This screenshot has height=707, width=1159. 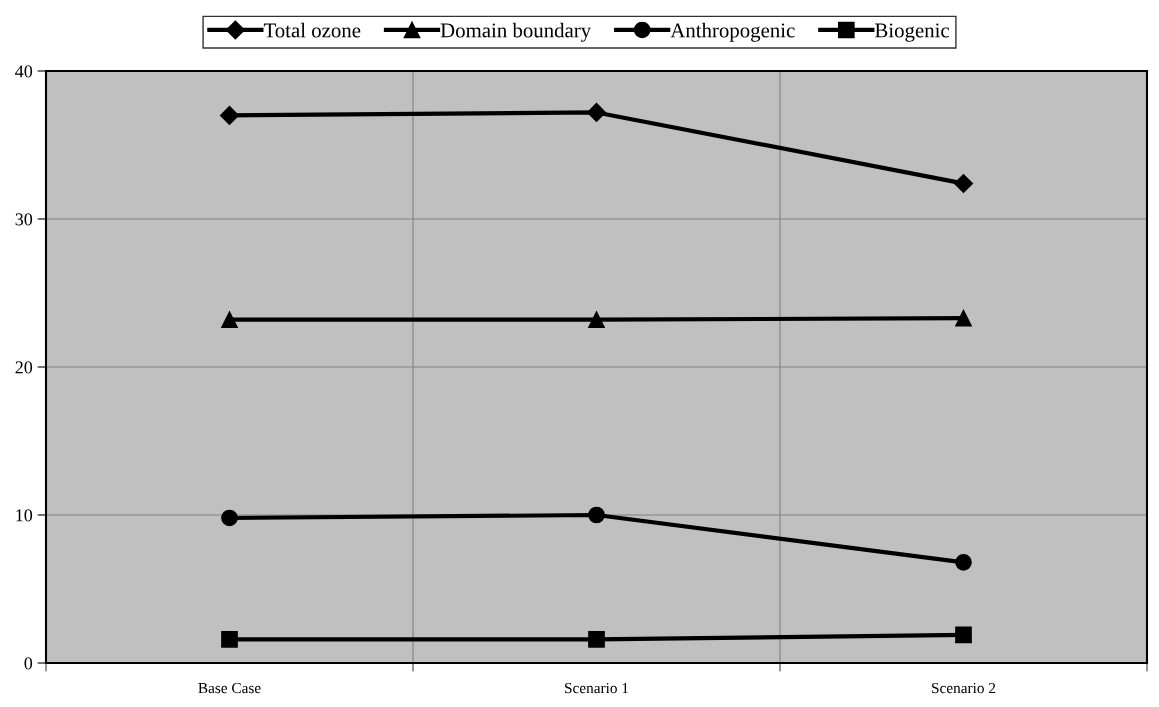 I want to click on x-tick-label: Scenario 2, so click(x=964, y=688).